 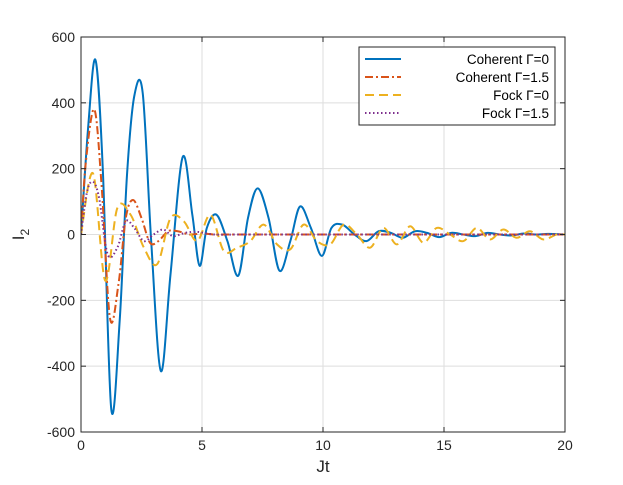 What do you see at coordinates (61, 432) in the screenshot?
I see `y-tick-label: -600` at bounding box center [61, 432].